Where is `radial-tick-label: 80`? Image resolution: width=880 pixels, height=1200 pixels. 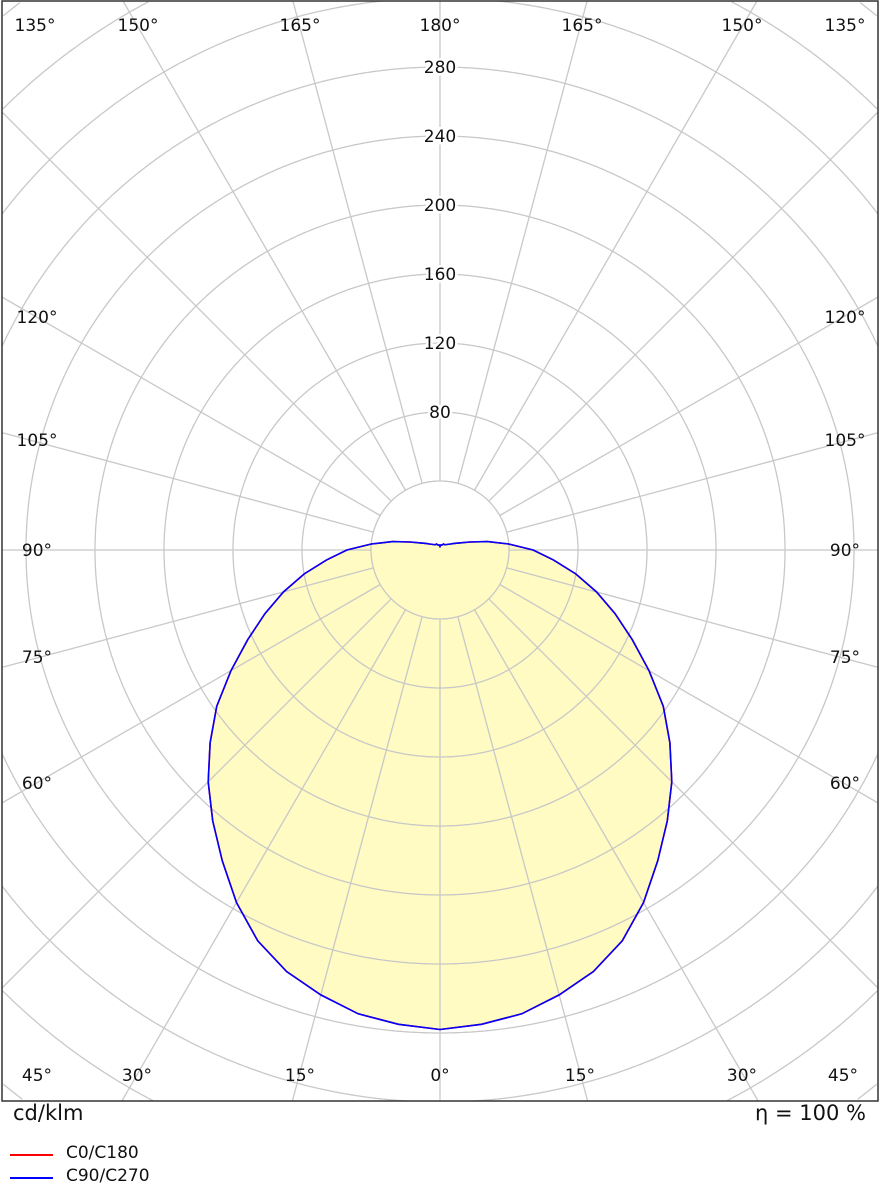 radial-tick-label: 80 is located at coordinates (440, 413).